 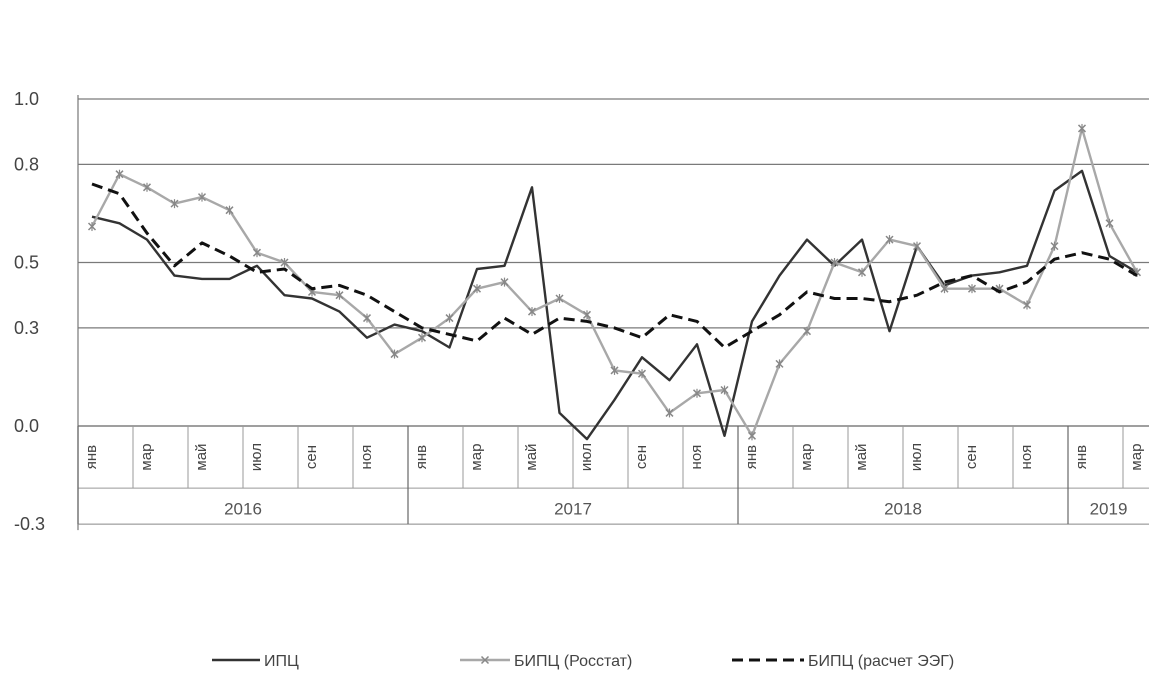 I want to click on y-tick-label: 1.0, so click(x=26, y=99).